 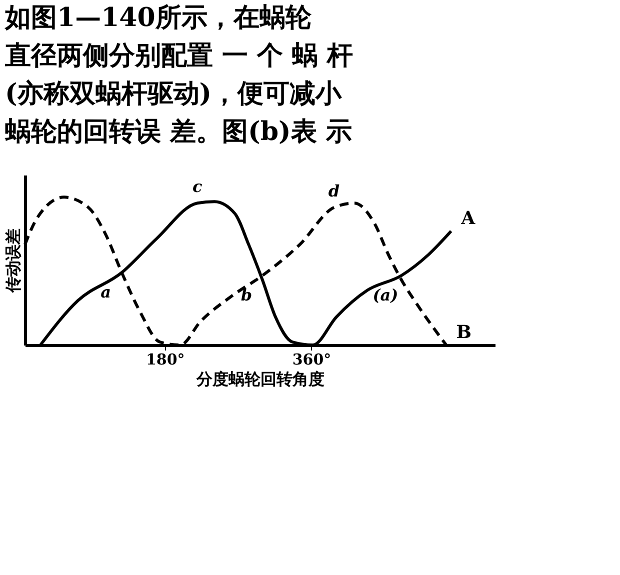 I want to click on x-axis-title: 分度蜗轮回转角度, so click(x=260, y=379).